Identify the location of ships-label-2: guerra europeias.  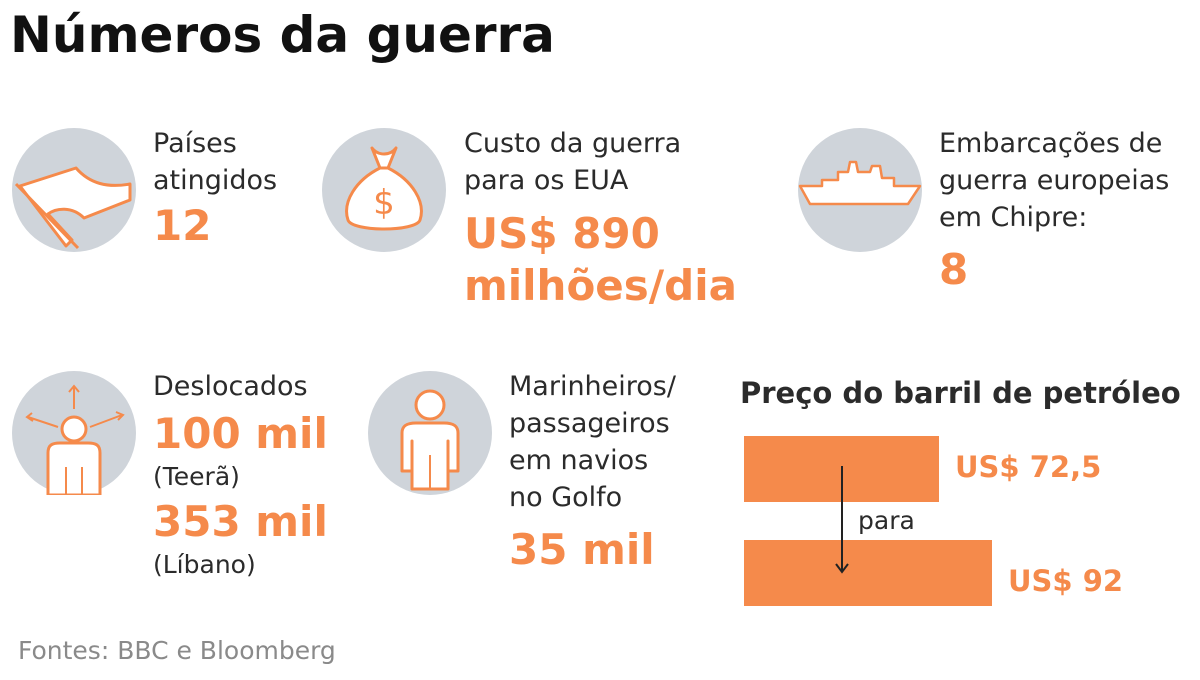
(1054, 180).